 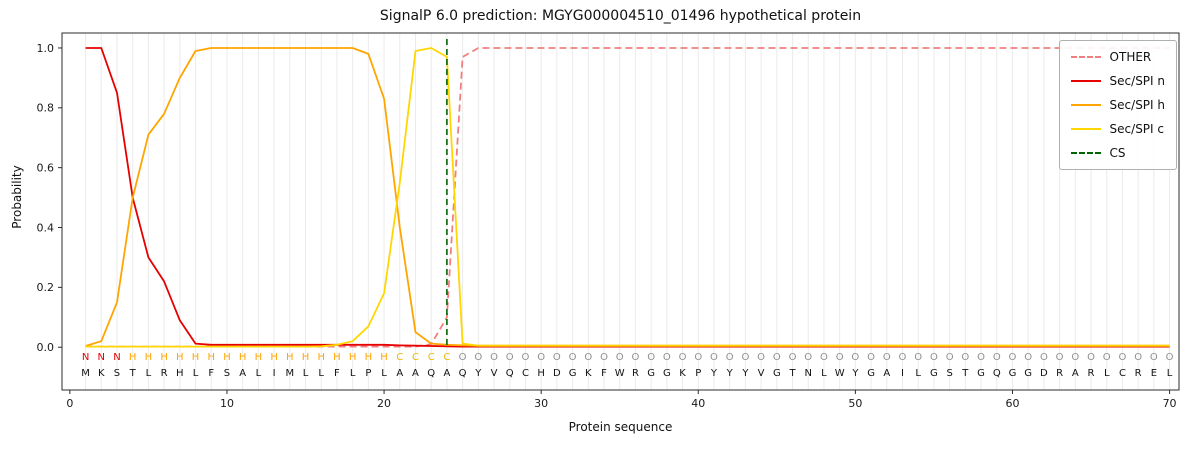 I want to click on legend-line-sec-spi-n, so click(x=1085, y=81).